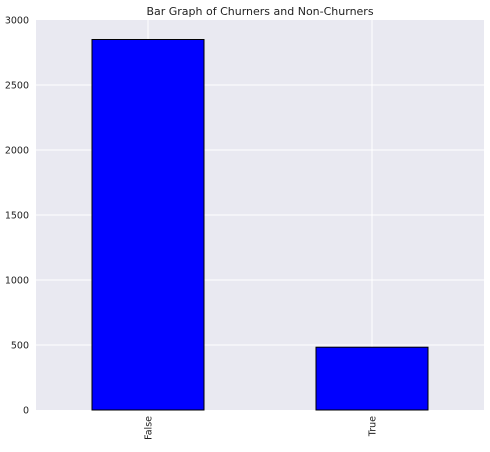 Image resolution: width=490 pixels, height=452 pixels. Describe the element at coordinates (261, 428) in the screenshot. I see `x-axis-ticks: False True` at that location.